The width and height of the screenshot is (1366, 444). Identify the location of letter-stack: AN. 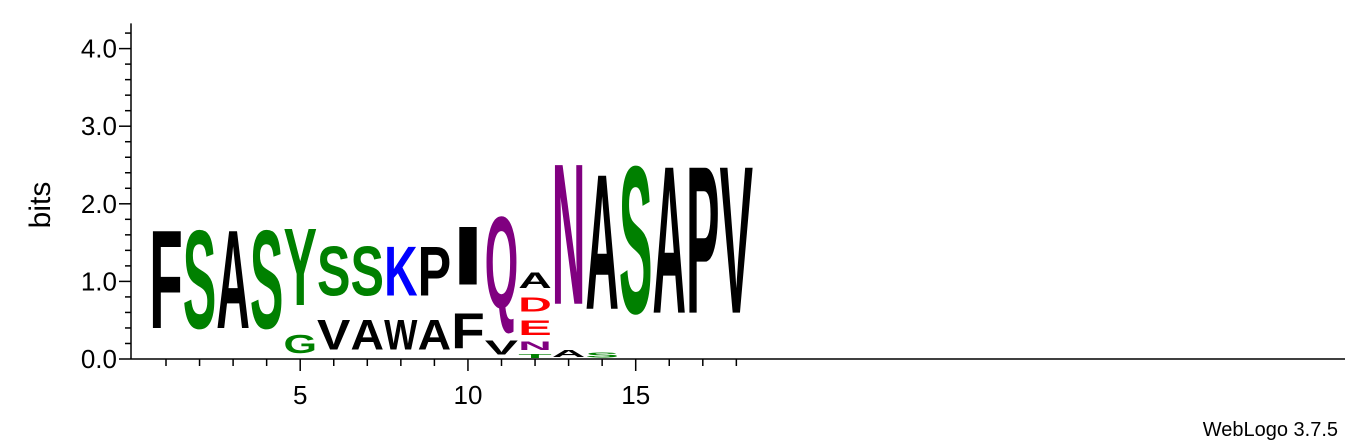
(569, 241).